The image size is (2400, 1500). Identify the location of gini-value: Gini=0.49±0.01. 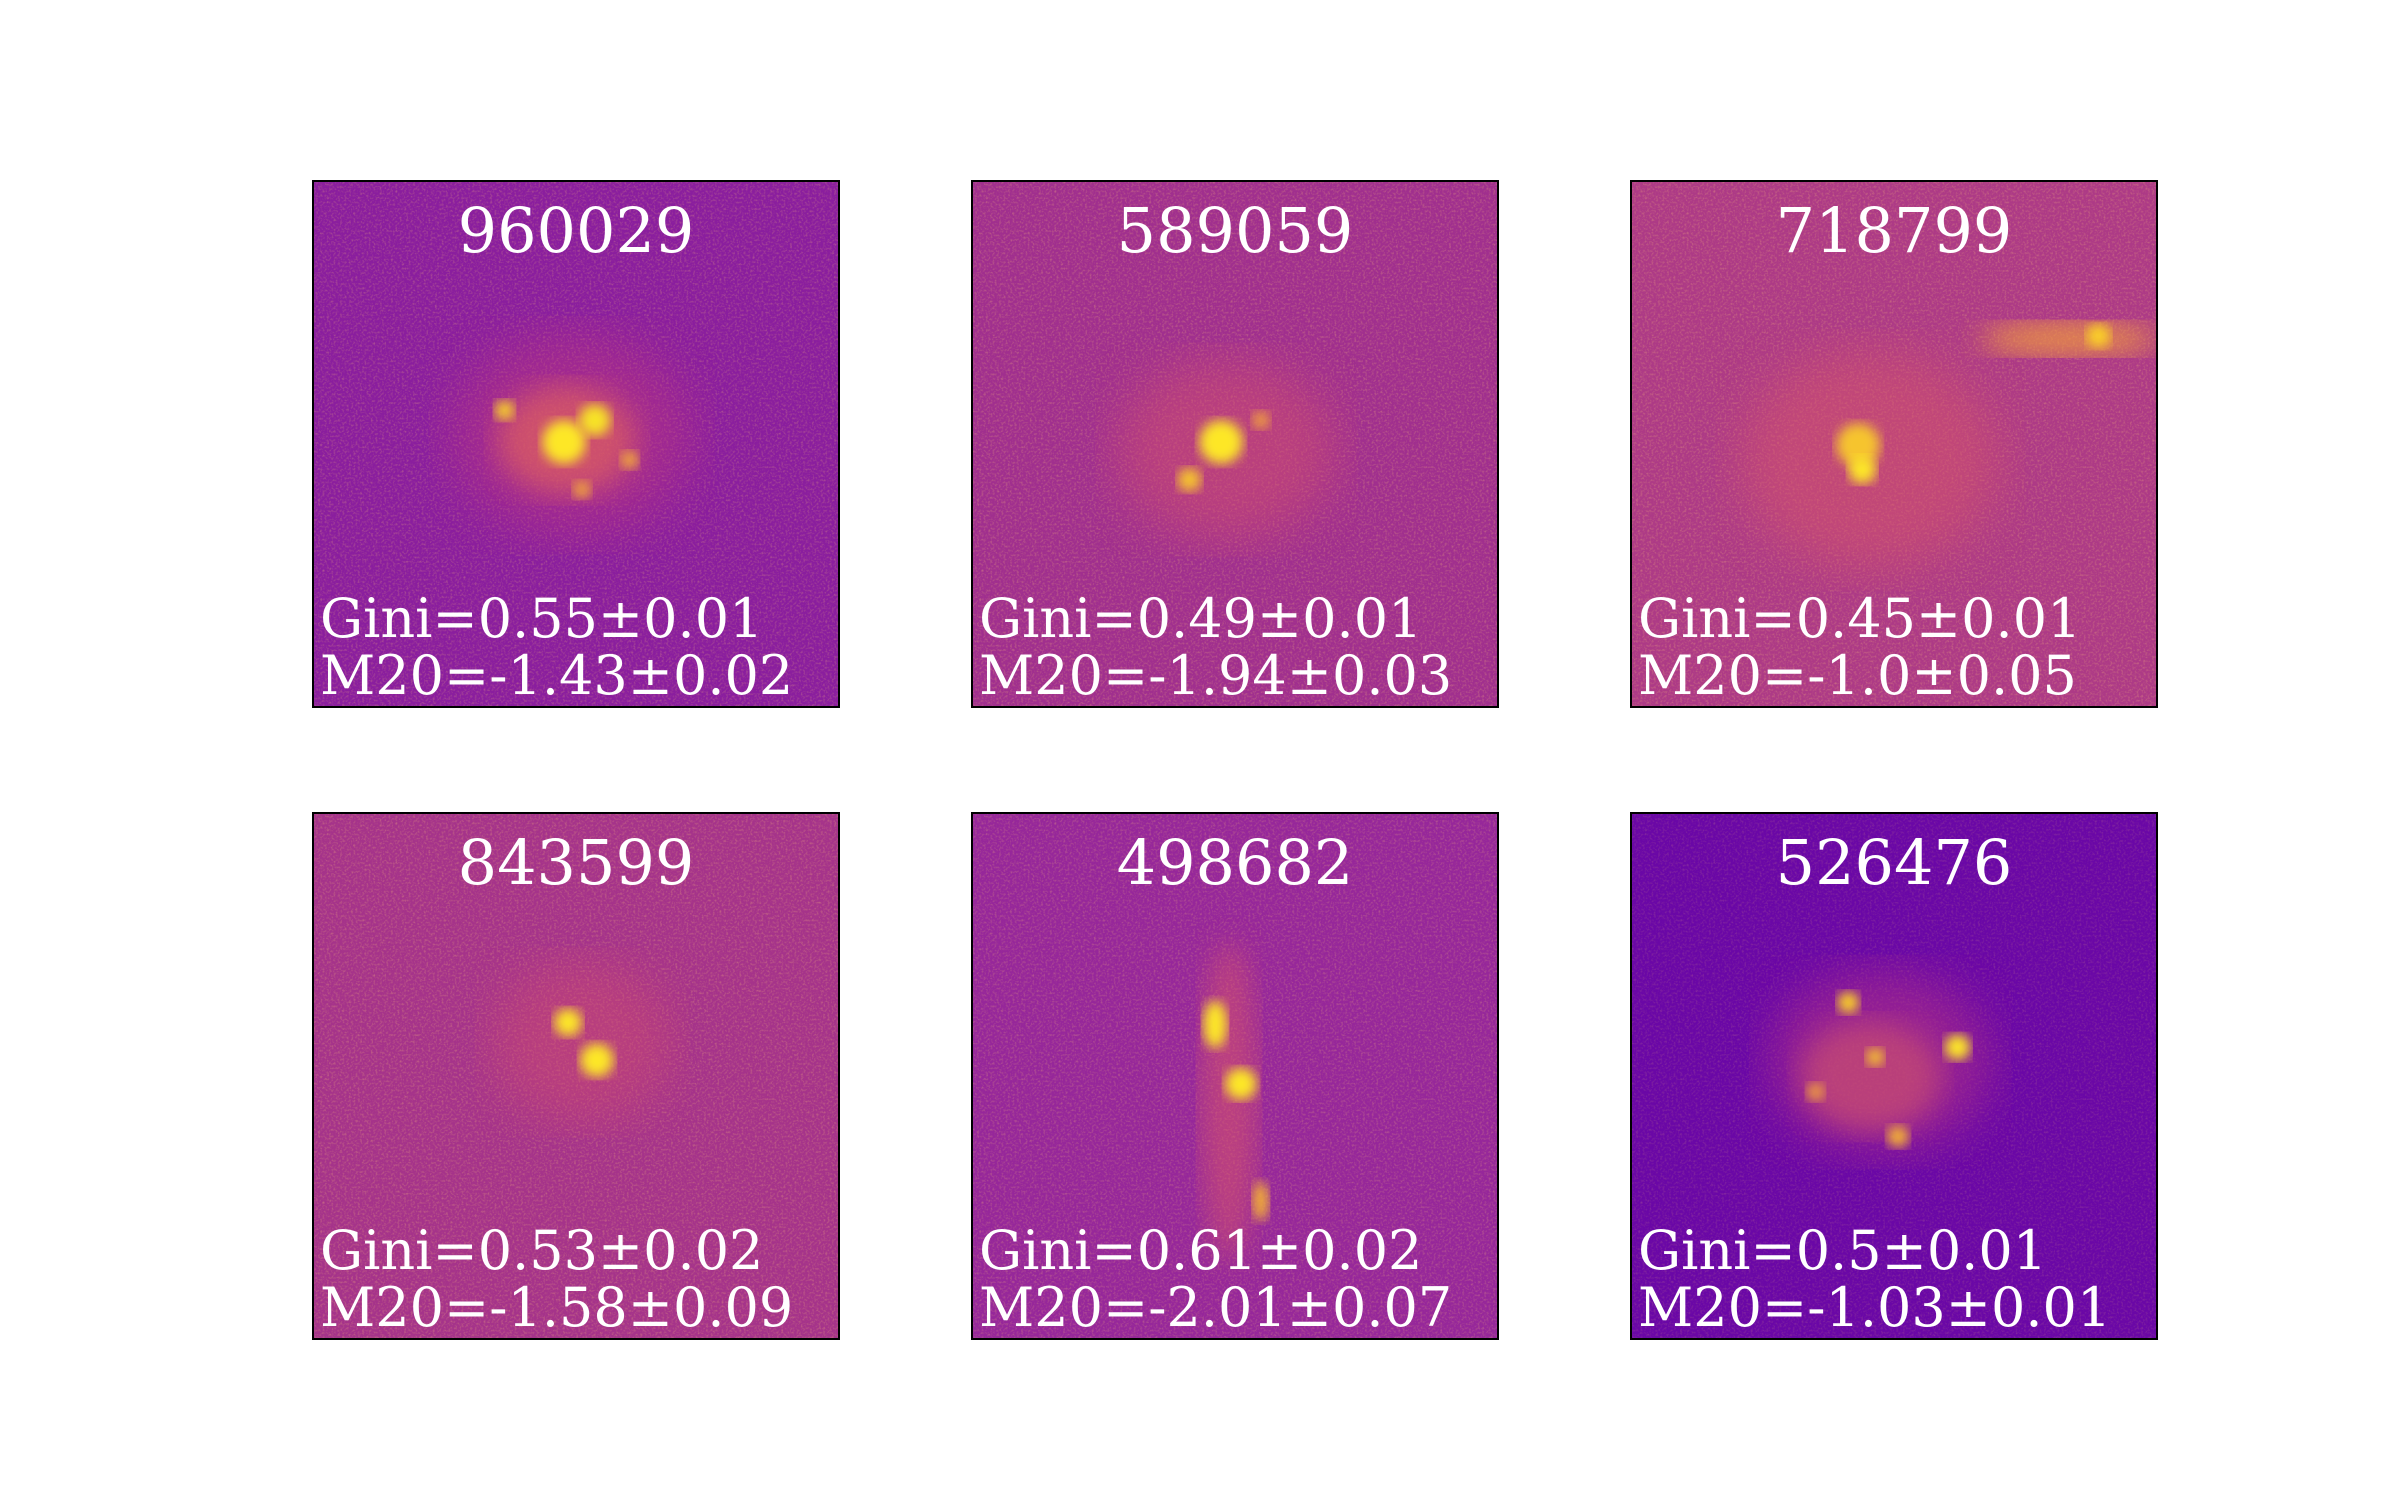
(1201, 618).